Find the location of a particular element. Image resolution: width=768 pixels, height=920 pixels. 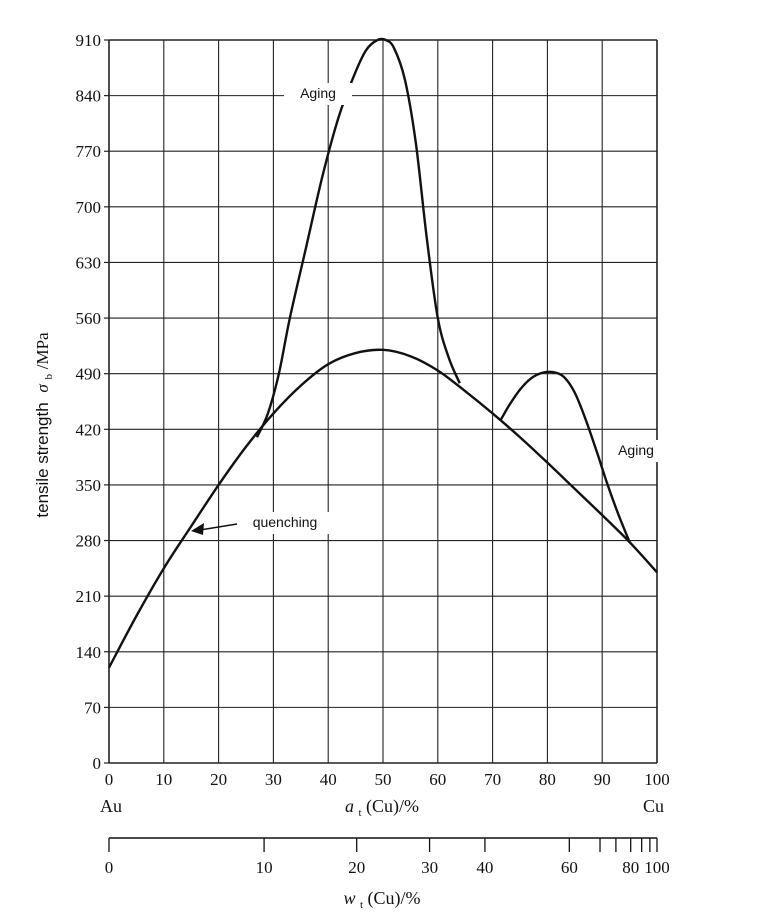

x-tick-label: 90 is located at coordinates (602, 779).